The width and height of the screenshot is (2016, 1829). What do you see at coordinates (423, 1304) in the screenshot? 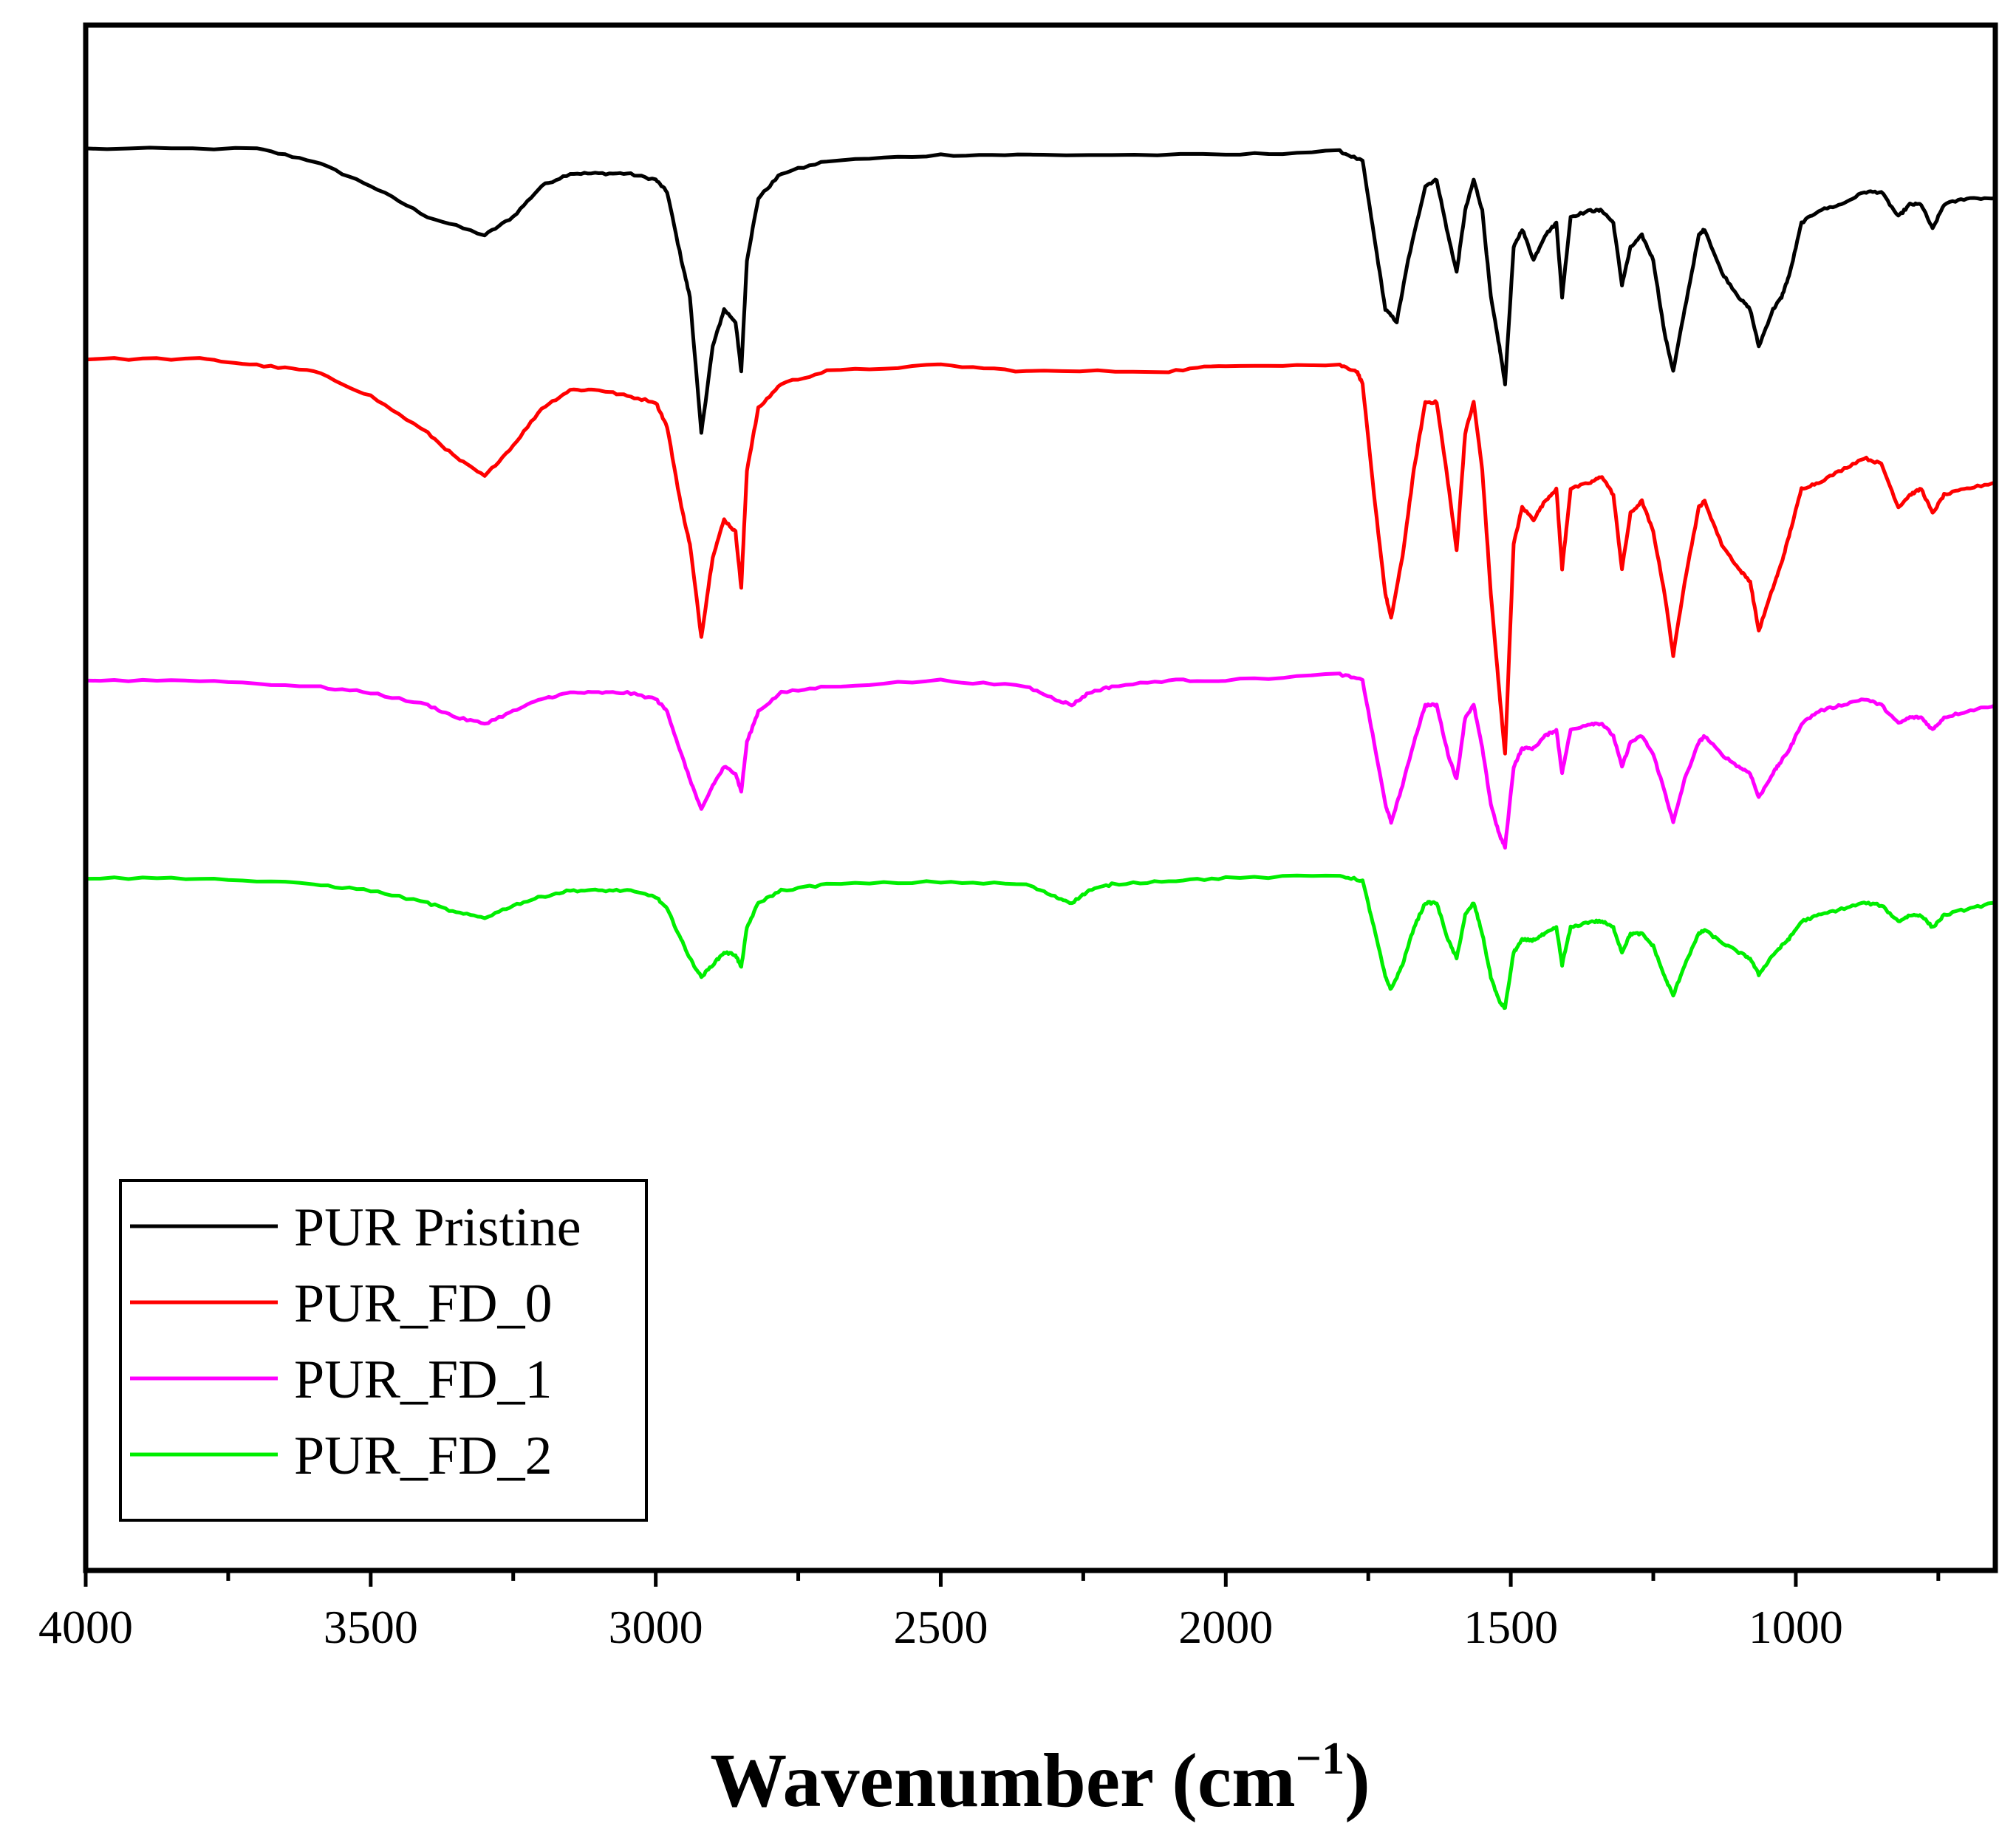
I see `legend-label: PUR_FD_0` at bounding box center [423, 1304].